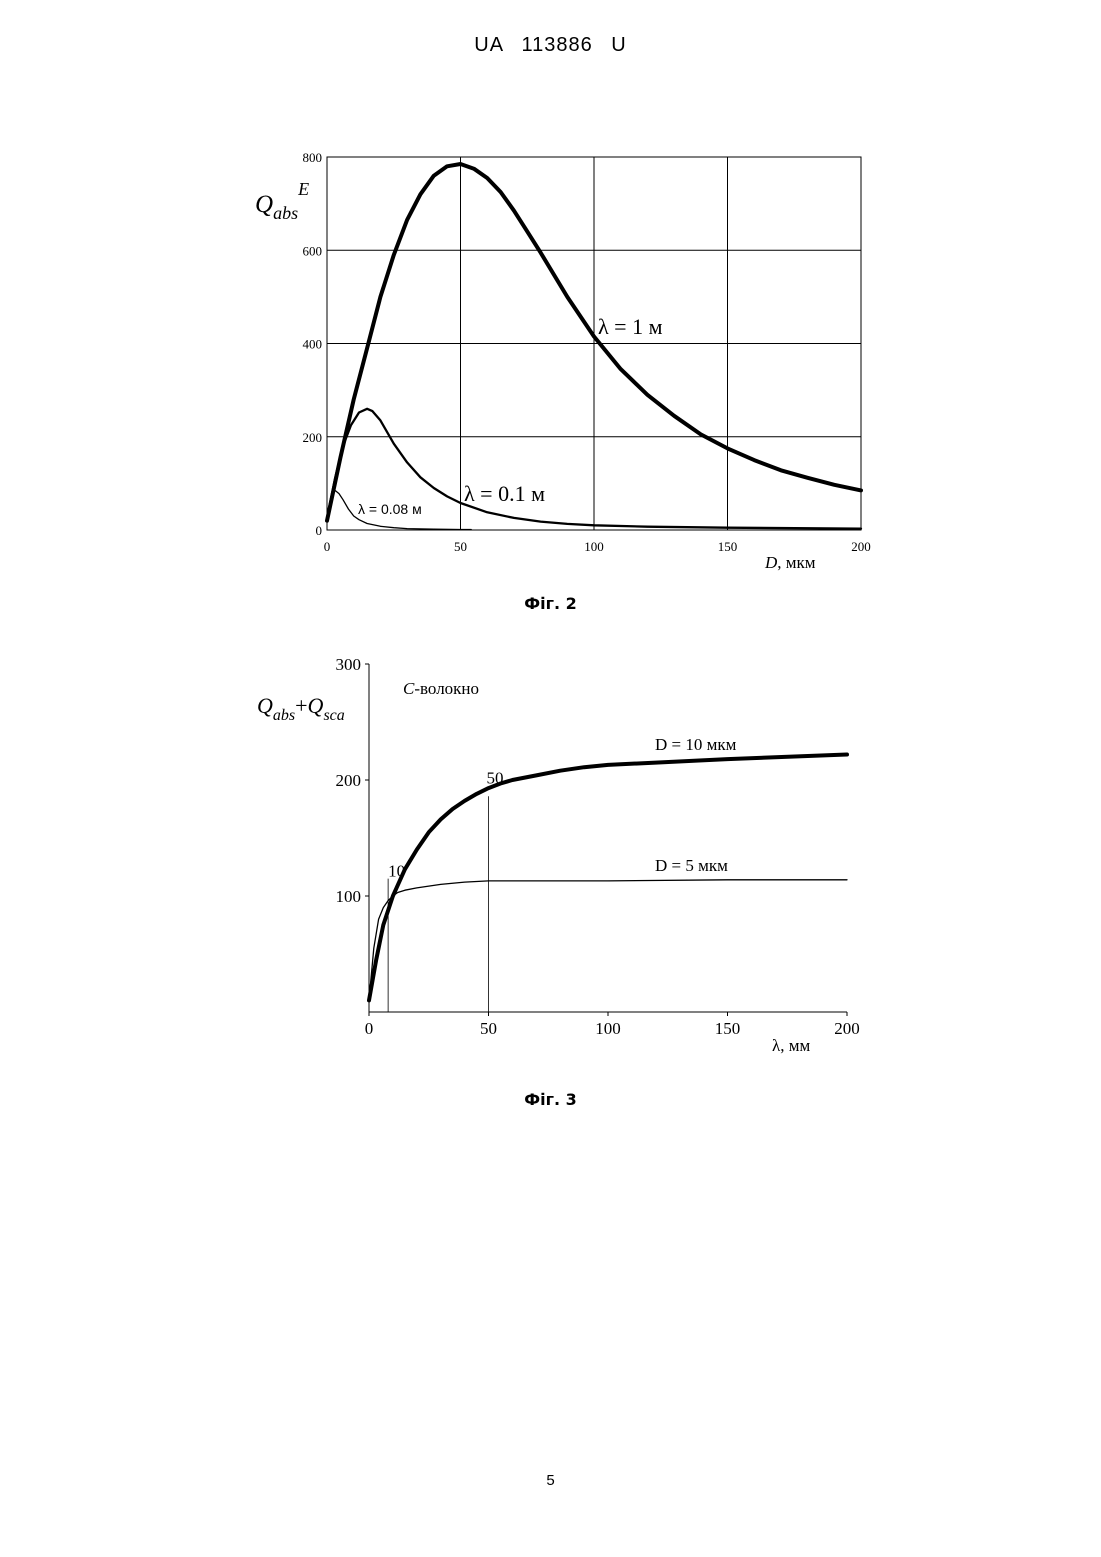 The width and height of the screenshot is (1101, 1557). What do you see at coordinates (550, 1099) in the screenshot?
I see `figure-3-caption: Фіг. 3` at bounding box center [550, 1099].